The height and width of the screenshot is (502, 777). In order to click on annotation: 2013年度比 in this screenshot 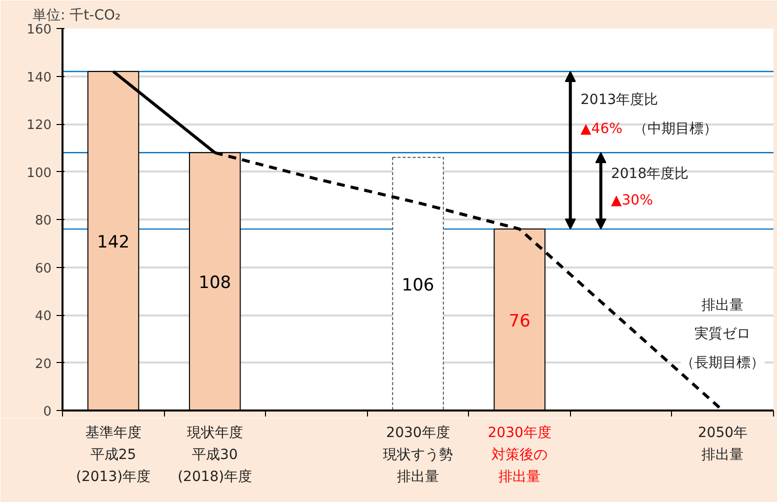, I will do `click(619, 100)`.